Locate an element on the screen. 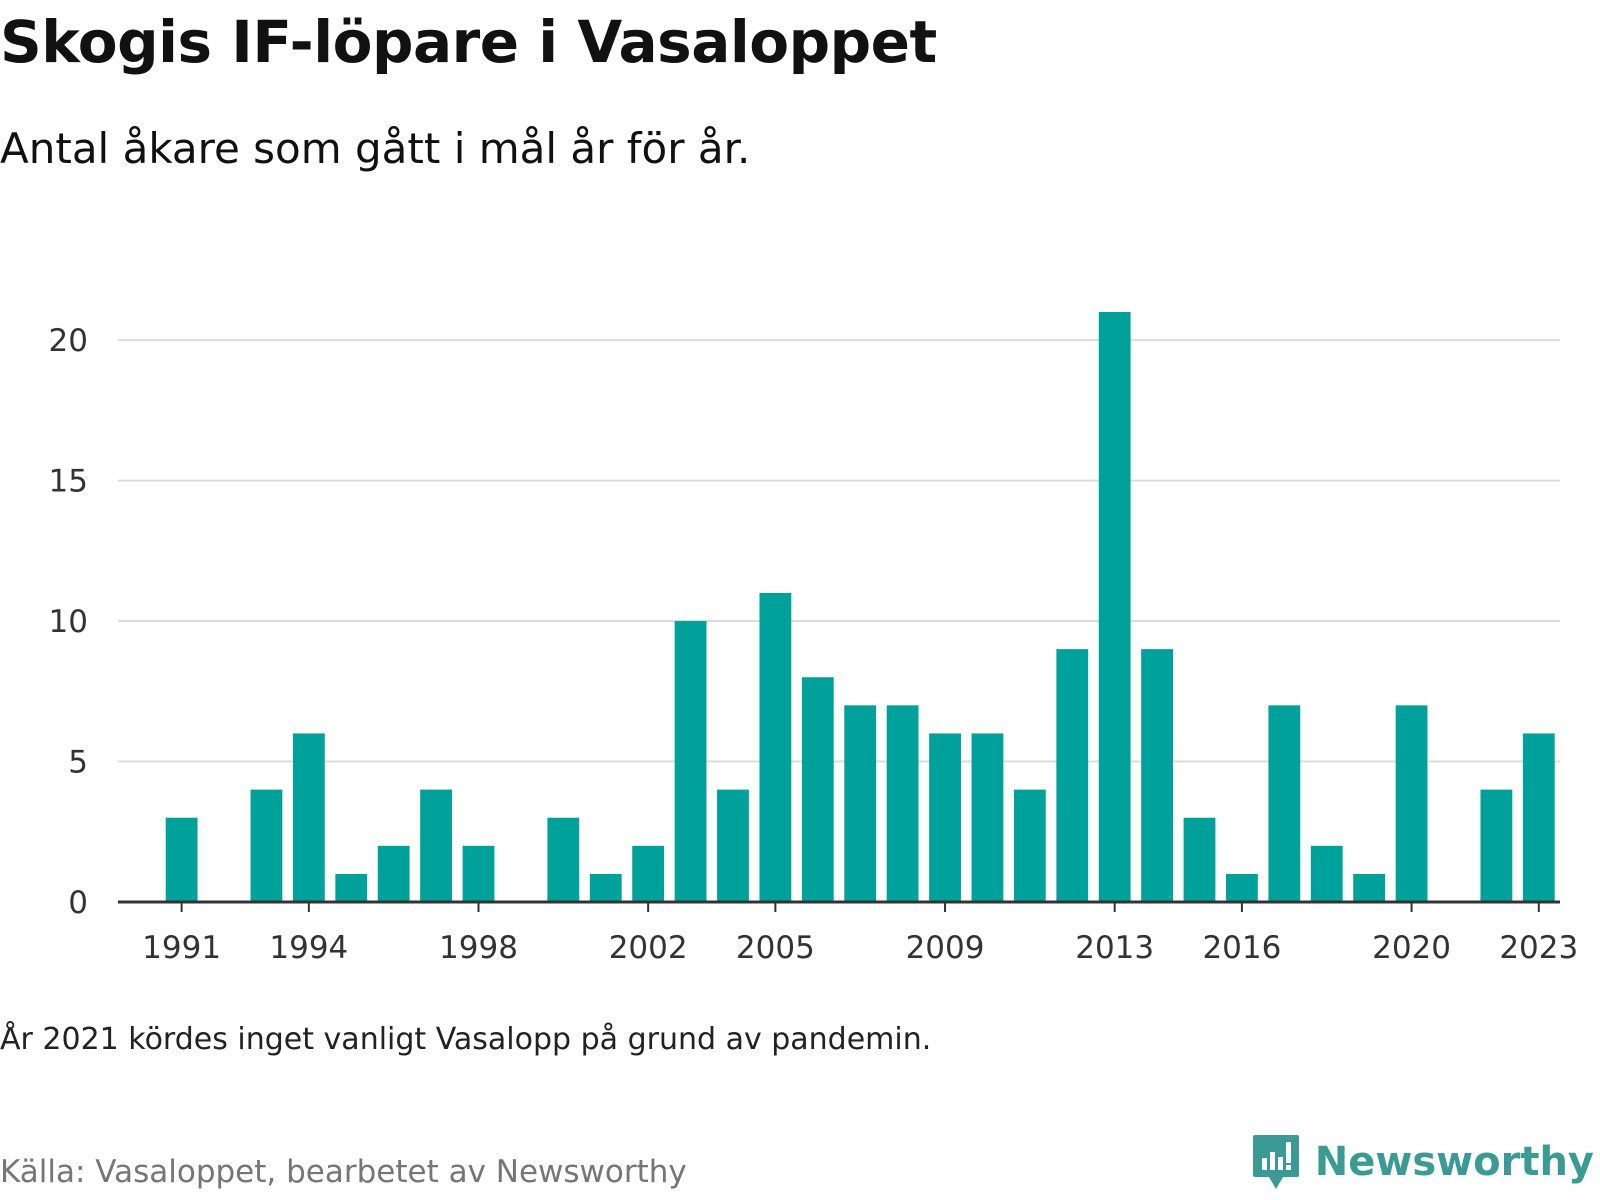 This screenshot has height=1200, width=1600. bar-1994 is located at coordinates (308, 817).